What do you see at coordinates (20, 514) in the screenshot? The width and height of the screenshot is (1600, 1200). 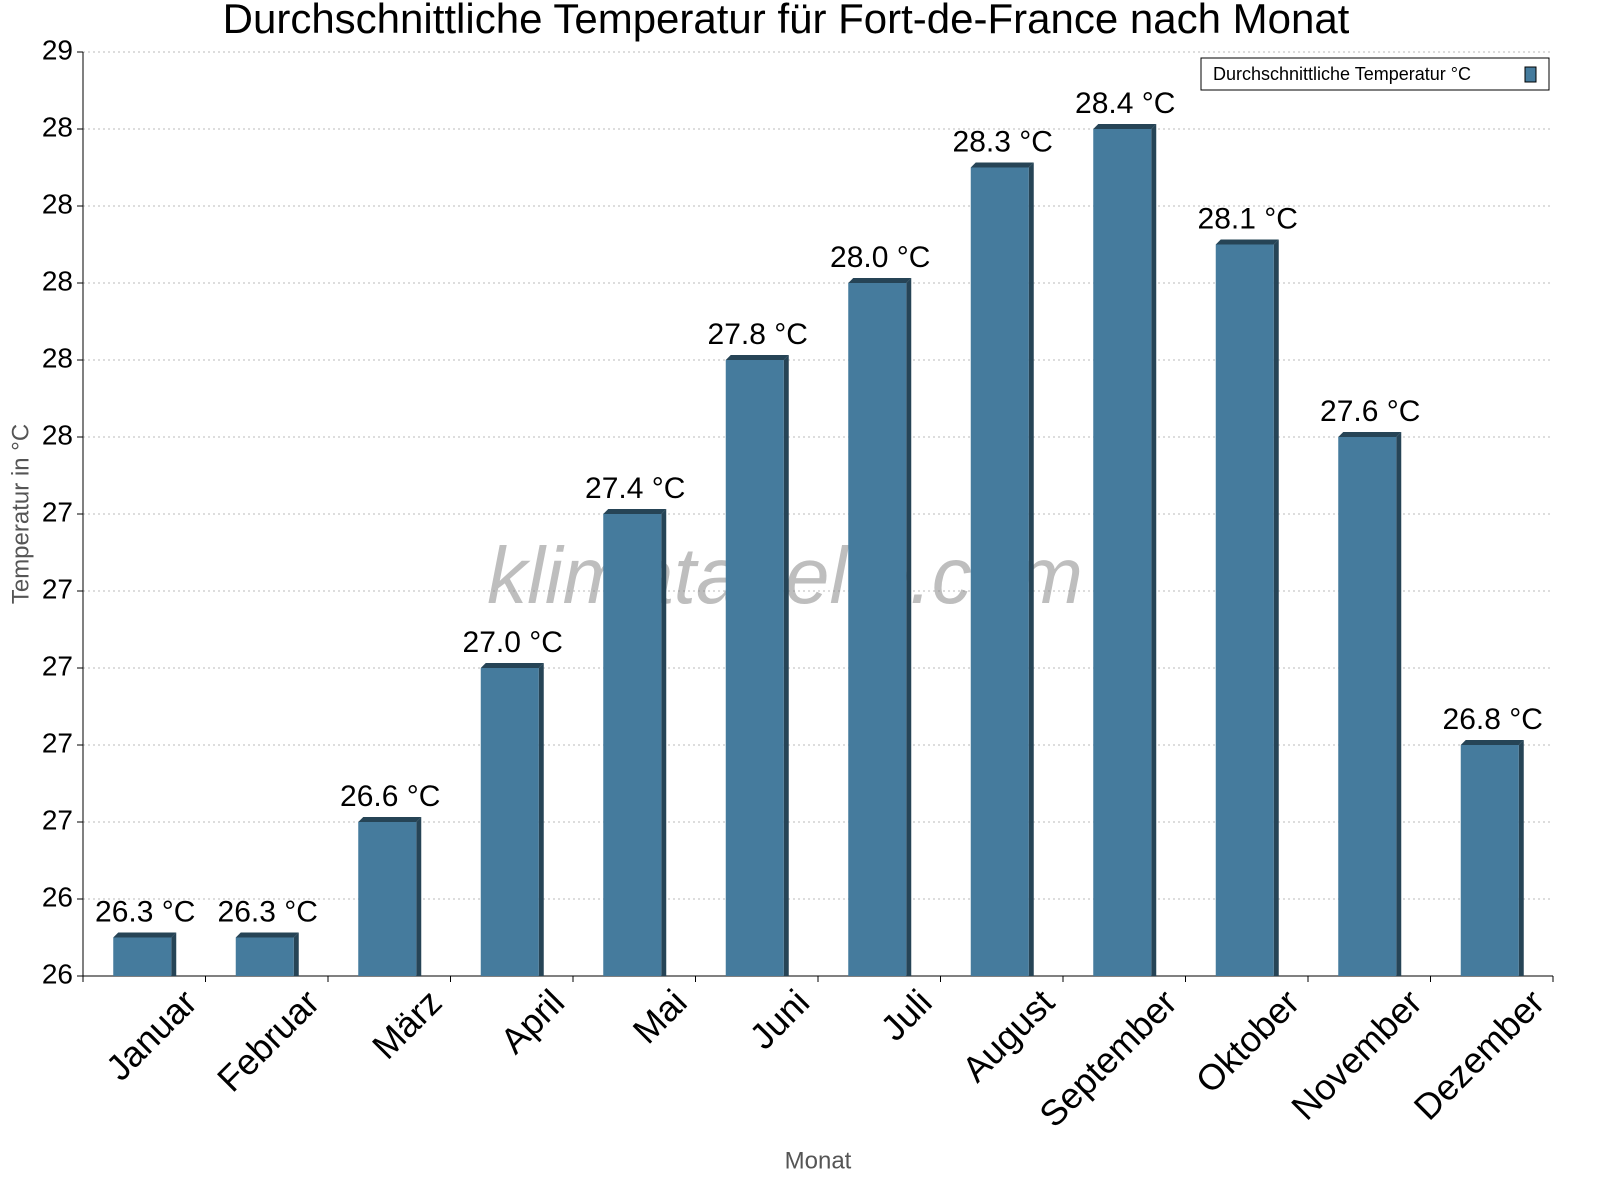 I see `y-axis-label: Temperatur in °C` at bounding box center [20, 514].